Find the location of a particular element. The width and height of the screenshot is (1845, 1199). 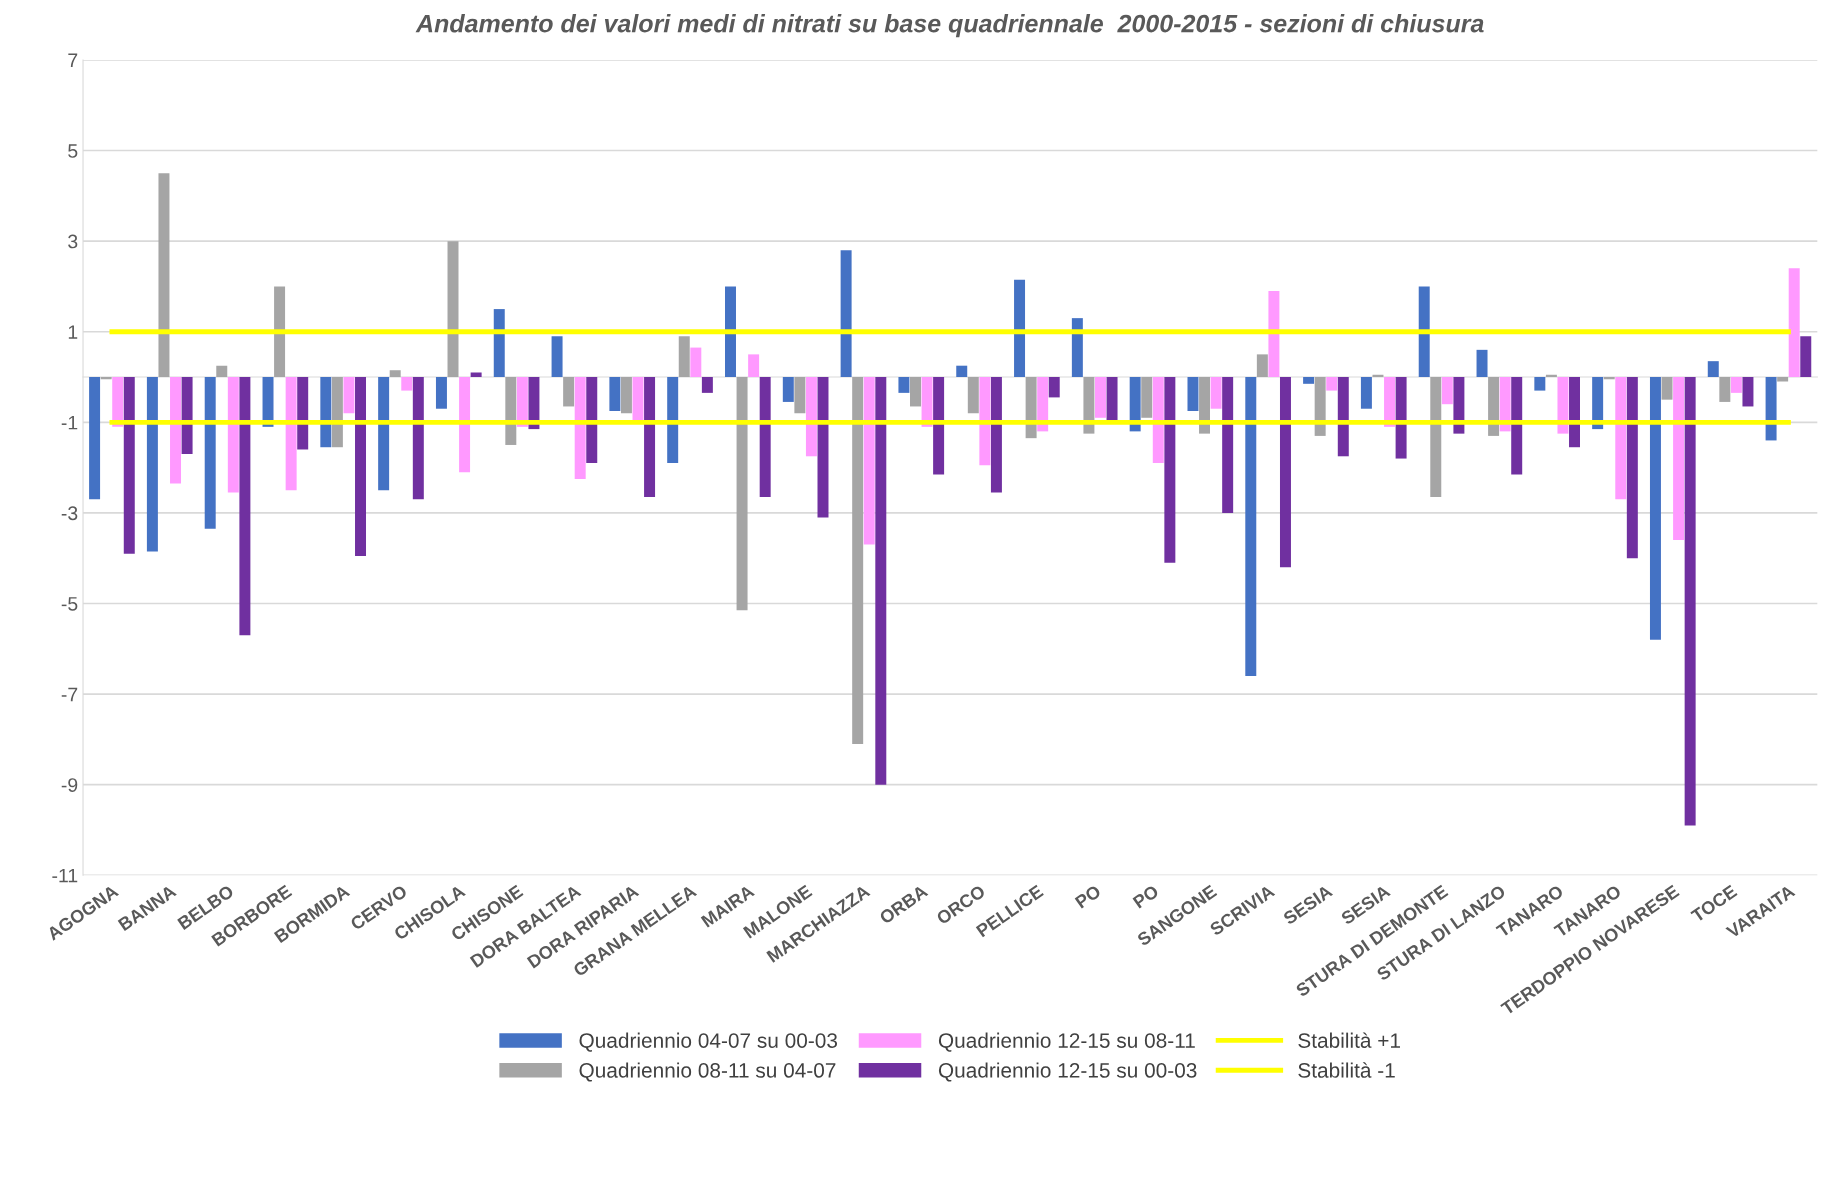

chart-title: Andamento dei valori medi di nitrati su base quadriennale 2000-2015 - sezioni di chiusura is located at coordinates (949, 26).